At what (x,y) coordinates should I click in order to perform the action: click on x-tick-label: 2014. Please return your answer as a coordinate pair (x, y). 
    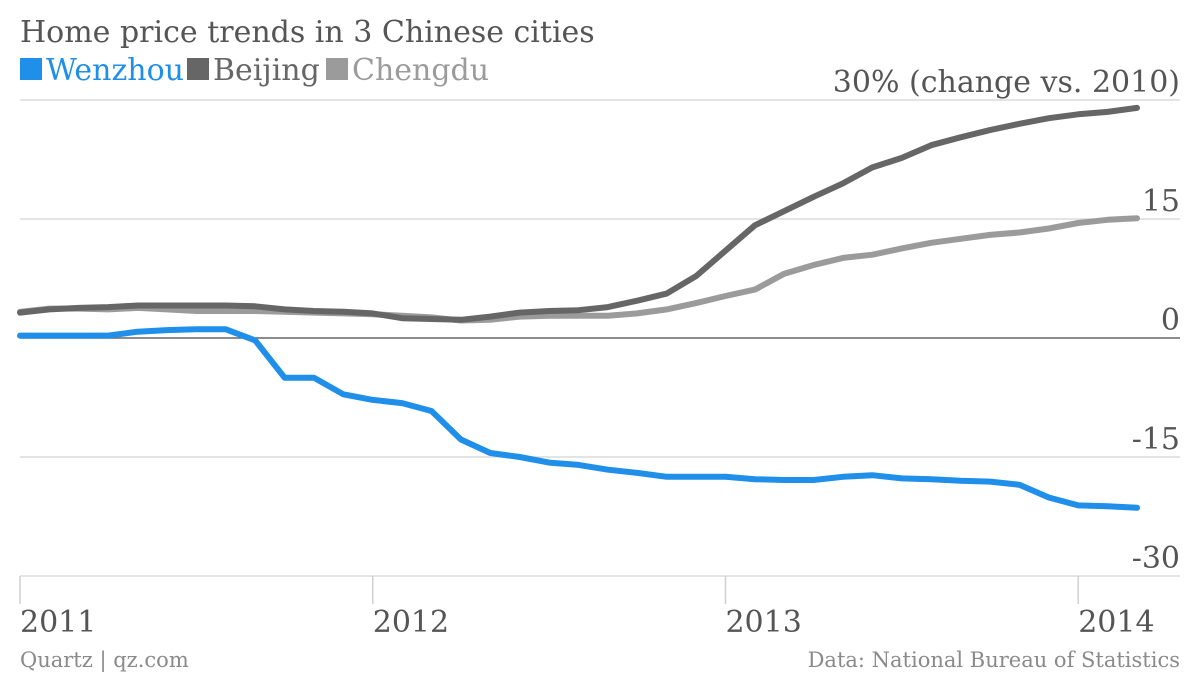
    Looking at the image, I should click on (1116, 622).